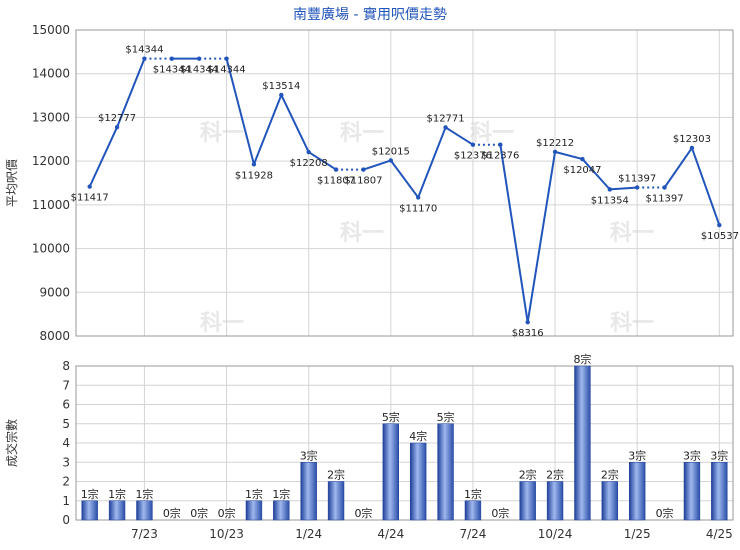 Image resolution: width=740 pixels, height=550 pixels. What do you see at coordinates (54, 292) in the screenshot?
I see `line-y-tick: 9000` at bounding box center [54, 292].